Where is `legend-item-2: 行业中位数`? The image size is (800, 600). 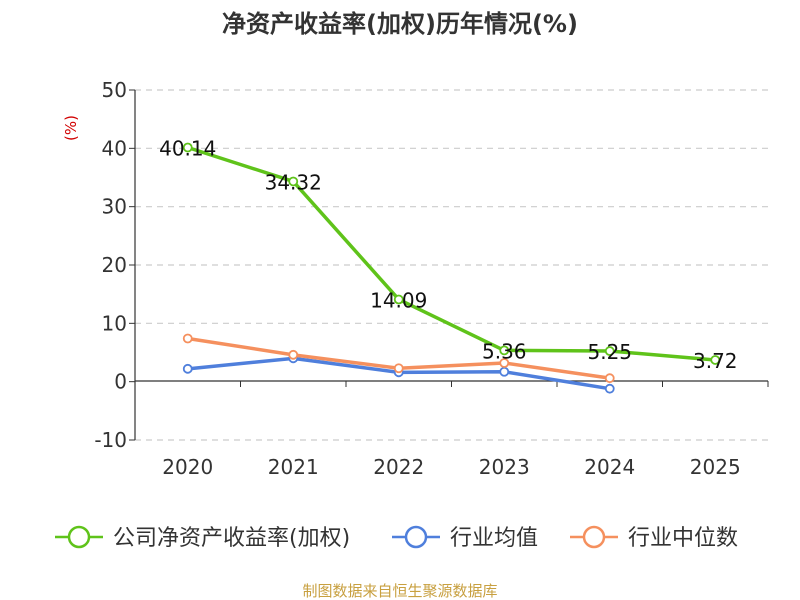
legend-item-2: 行业中位数 is located at coordinates (654, 538).